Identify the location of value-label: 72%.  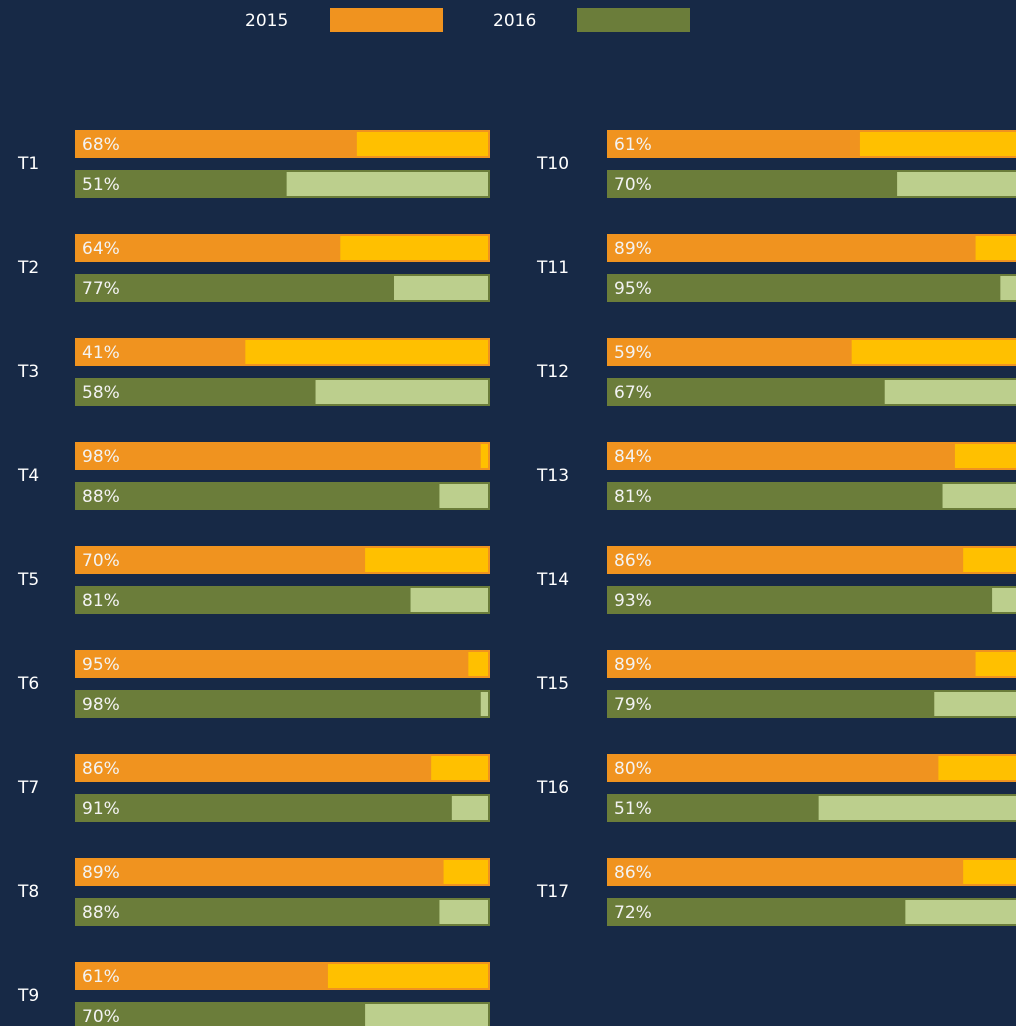
(633, 913).